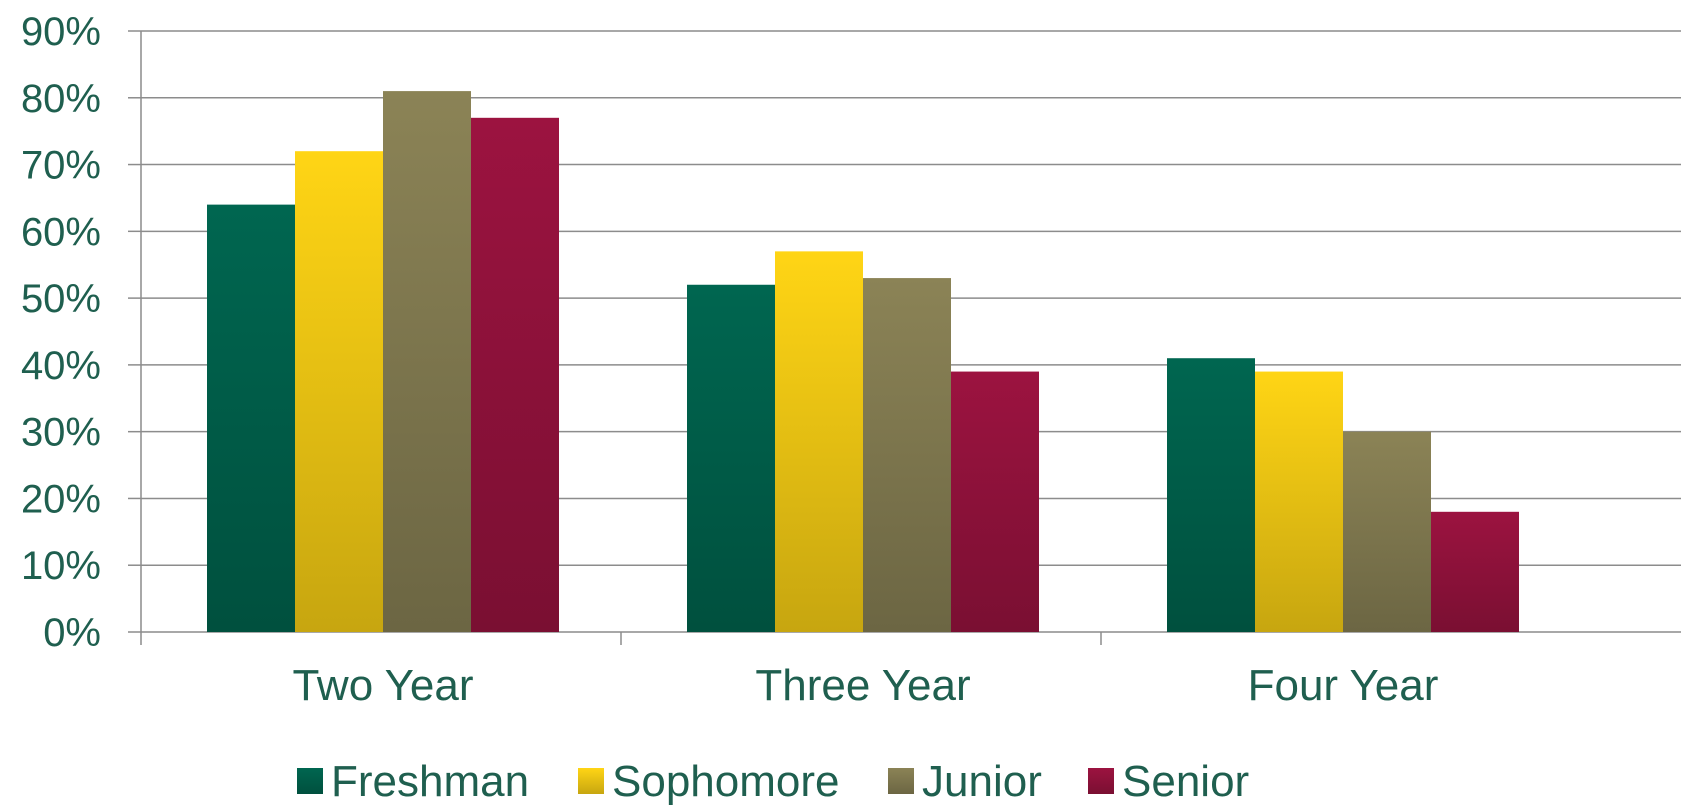 The image size is (1681, 807). I want to click on bar-sophomore-four-year, so click(1299, 501).